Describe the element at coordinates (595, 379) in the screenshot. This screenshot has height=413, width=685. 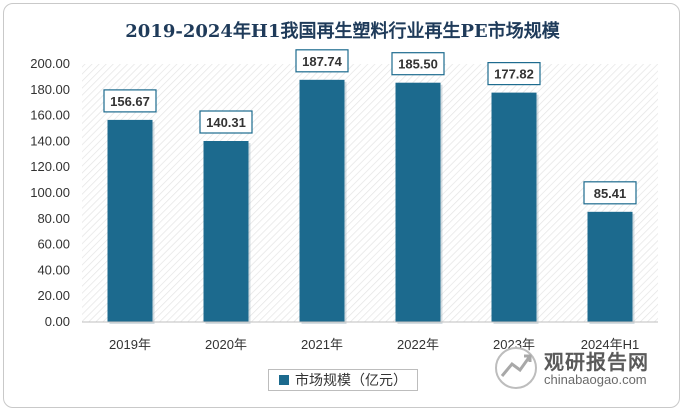
I see `watermark-url: chinabaogao.com` at that location.